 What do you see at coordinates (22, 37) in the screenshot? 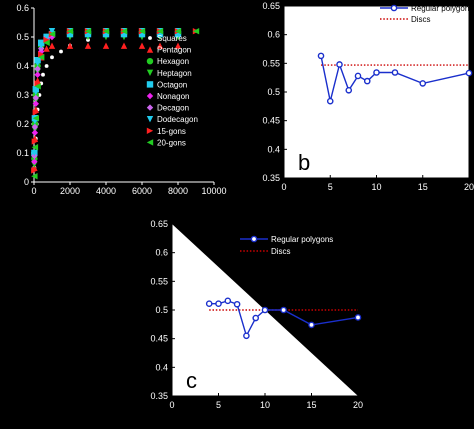
I see `panel-a-y-tick-label: 0.5` at bounding box center [22, 37].